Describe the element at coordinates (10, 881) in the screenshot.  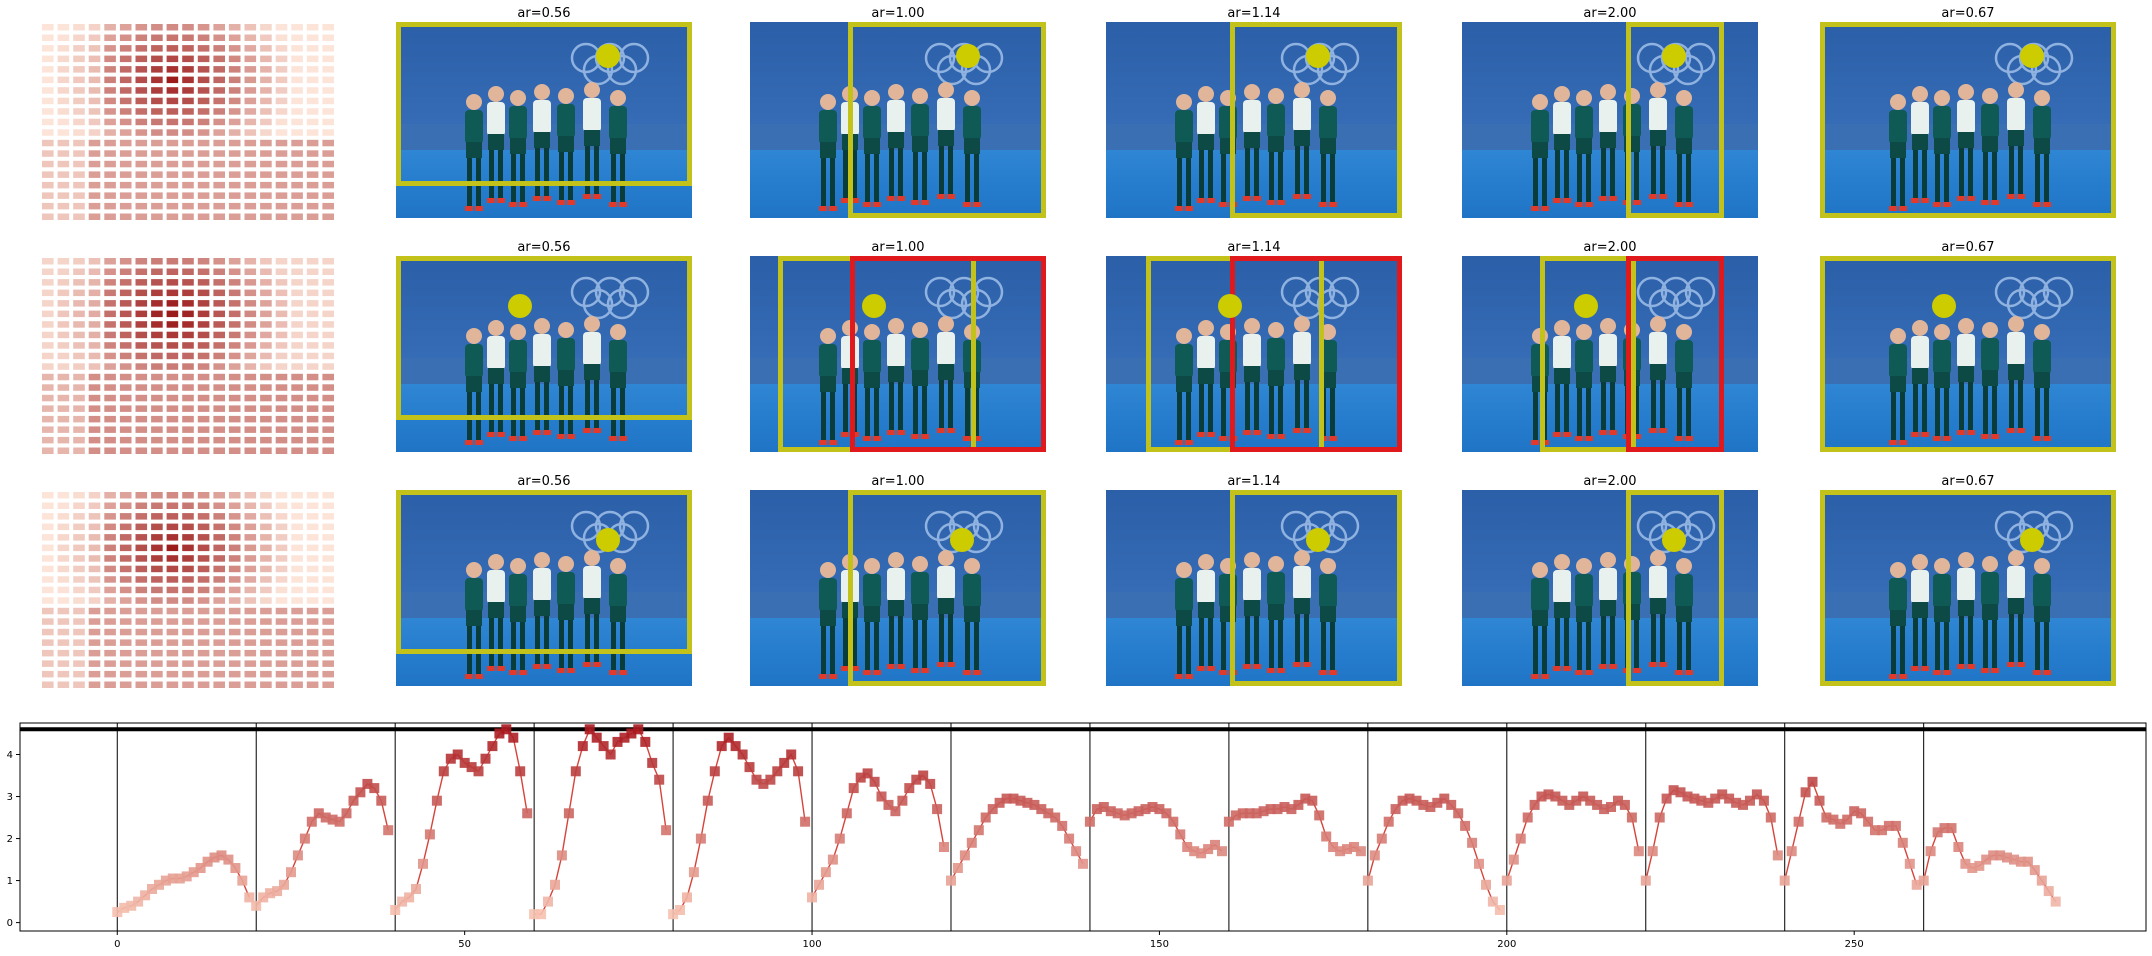
I see `y-tick-label: 1` at that location.